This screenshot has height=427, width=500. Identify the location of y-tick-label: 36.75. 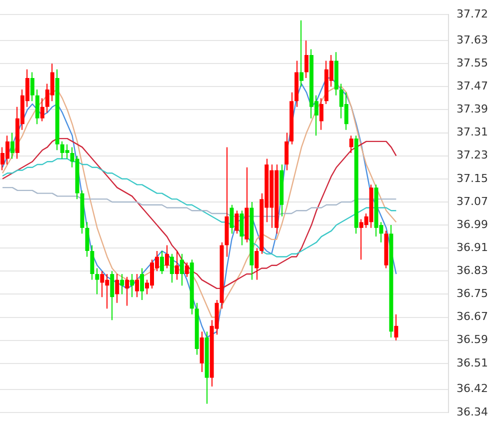
(472, 293).